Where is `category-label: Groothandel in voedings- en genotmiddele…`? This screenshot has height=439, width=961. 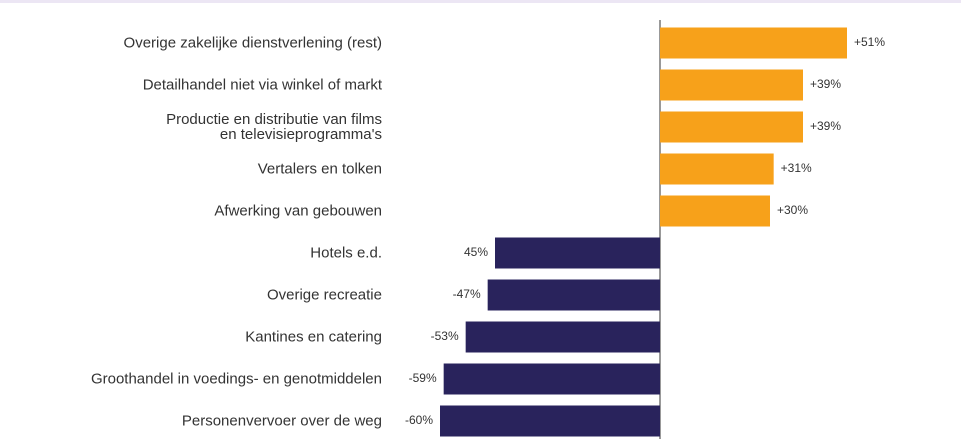 category-label: Groothandel in voedings- en genotmiddele… is located at coordinates (236, 379).